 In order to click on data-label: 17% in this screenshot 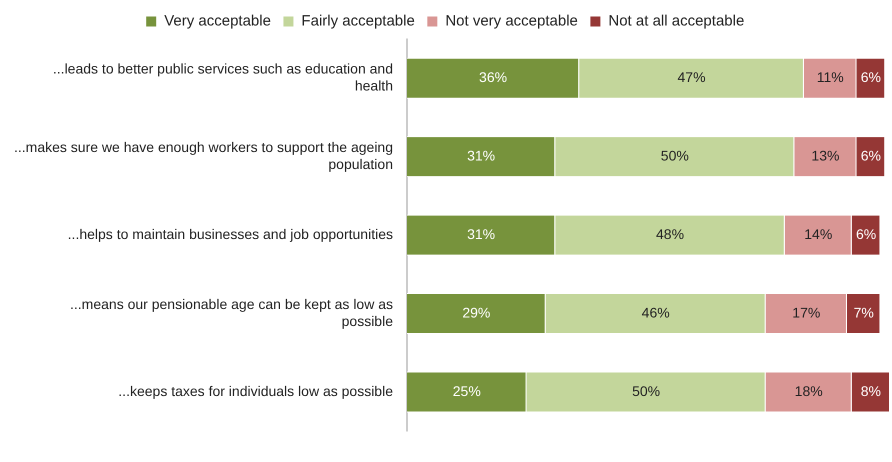, I will do `click(806, 312)`.